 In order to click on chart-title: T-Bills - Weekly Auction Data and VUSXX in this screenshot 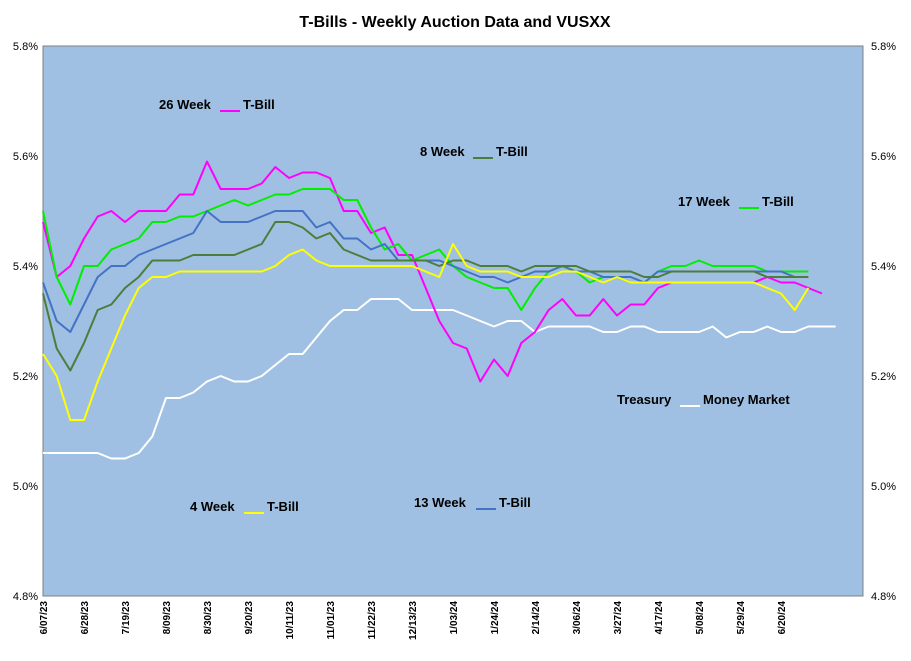, I will do `click(455, 22)`.